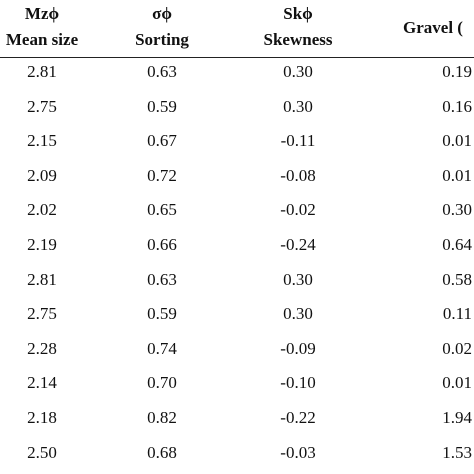 The height and width of the screenshot is (474, 474). I want to click on table-cell: -0.11, so click(298, 141).